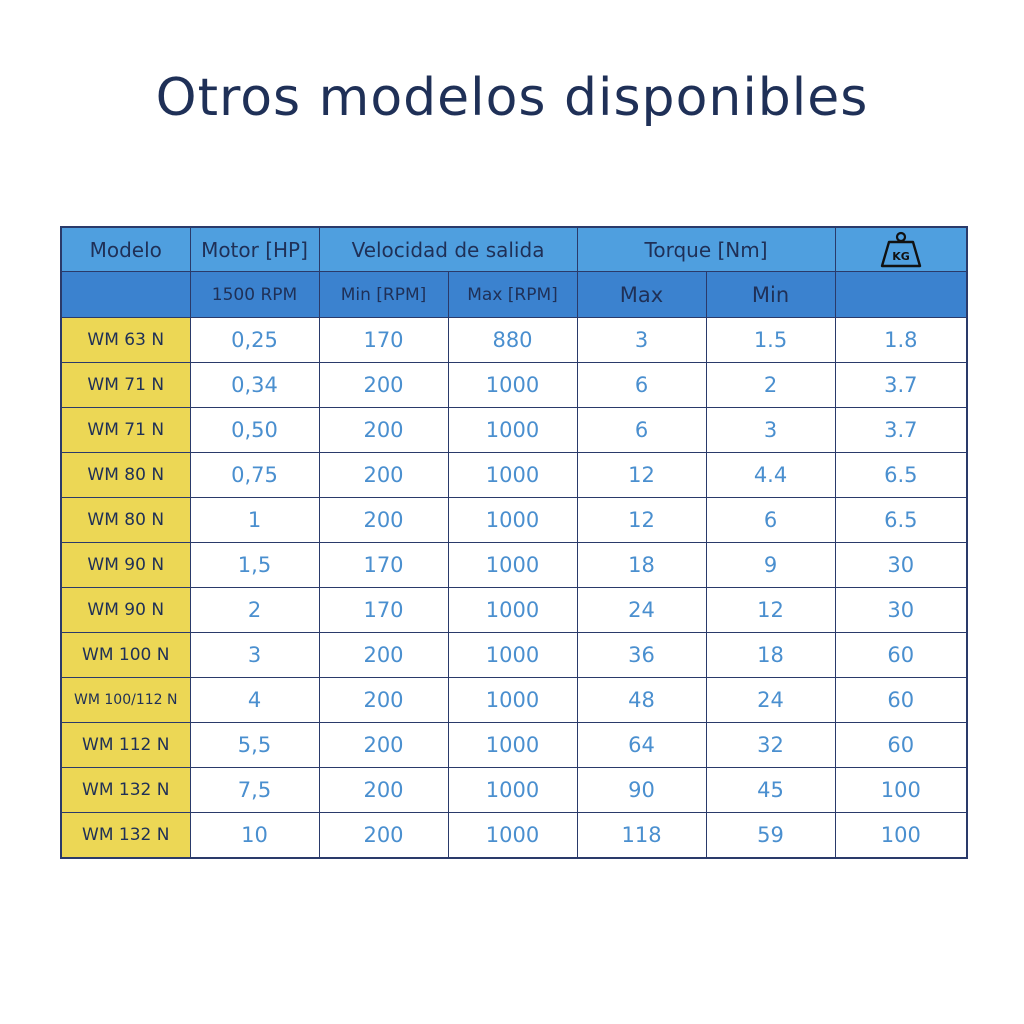 Image resolution: width=1024 pixels, height=1024 pixels. Describe the element at coordinates (641, 745) in the screenshot. I see `torque-max-cell: 64` at that location.